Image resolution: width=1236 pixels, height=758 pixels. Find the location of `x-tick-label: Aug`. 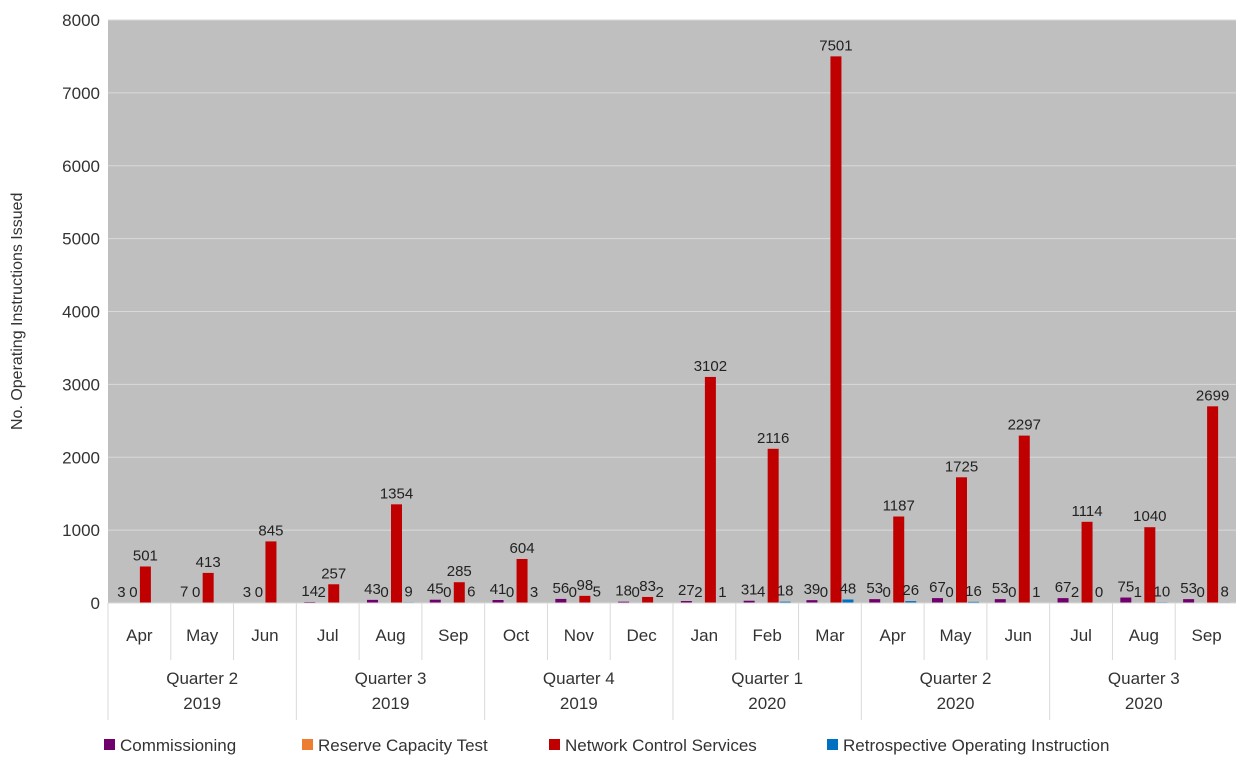

x-tick-label: Aug is located at coordinates (390, 635).